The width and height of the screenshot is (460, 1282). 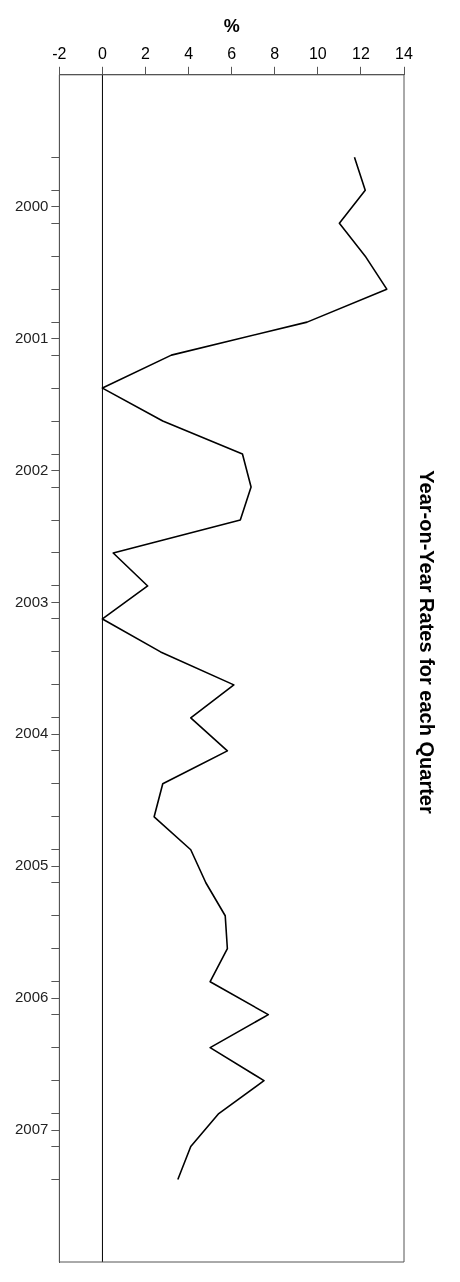 What do you see at coordinates (31, 865) in the screenshot?
I see `y-tick-label: 2005` at bounding box center [31, 865].